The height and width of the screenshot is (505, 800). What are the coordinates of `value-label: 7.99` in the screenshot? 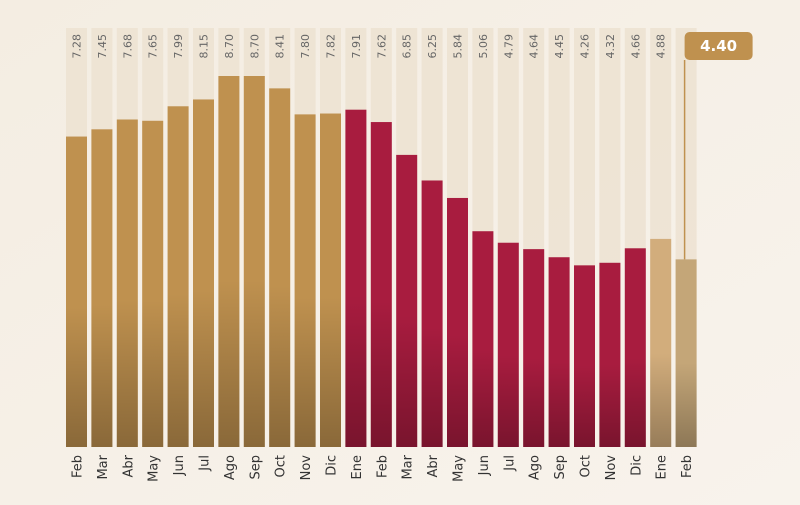 It's located at (178, 46).